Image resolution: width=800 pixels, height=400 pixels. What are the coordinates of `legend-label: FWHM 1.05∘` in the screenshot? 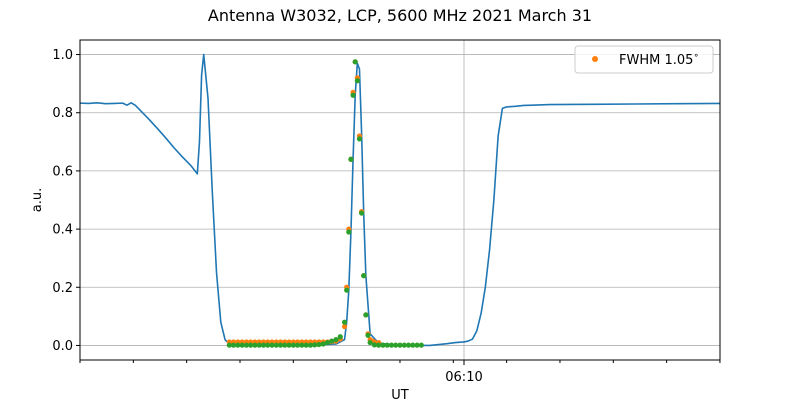 It's located at (659, 59).